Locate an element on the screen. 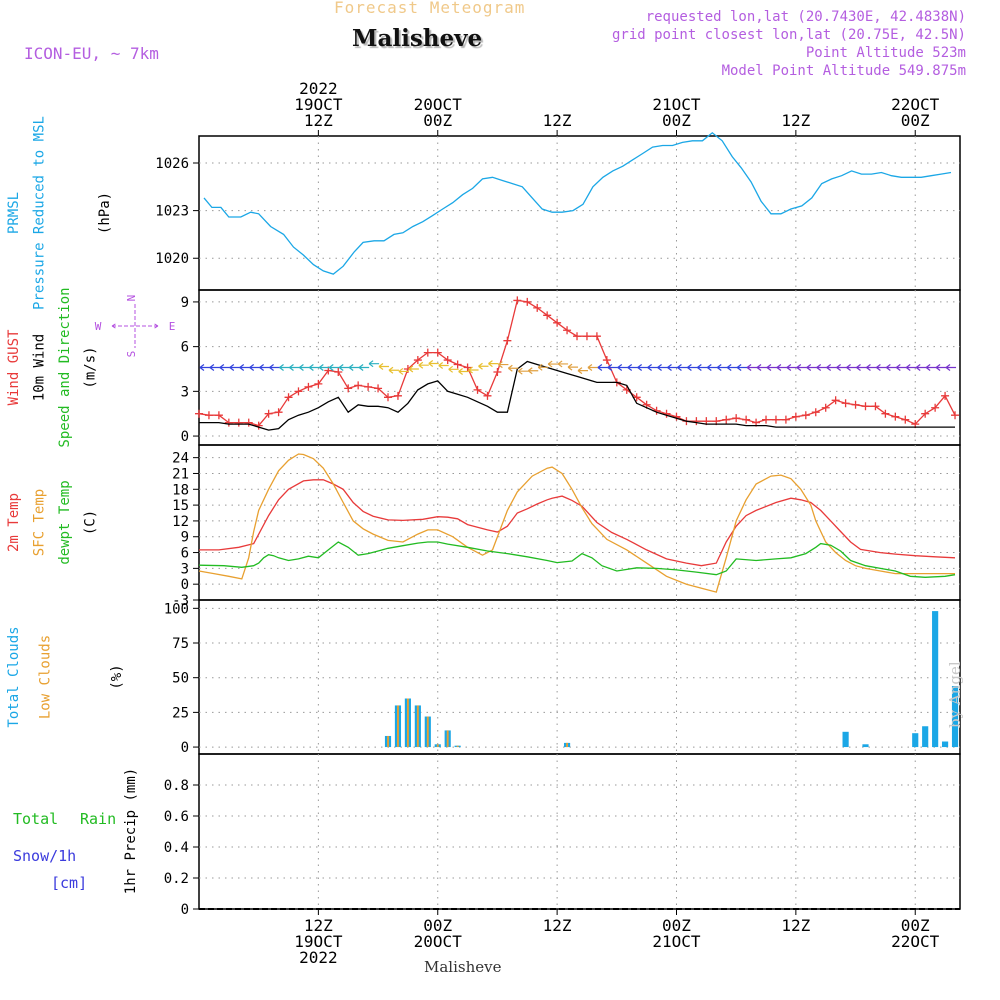  panel-frame-pressure is located at coordinates (579, 213).